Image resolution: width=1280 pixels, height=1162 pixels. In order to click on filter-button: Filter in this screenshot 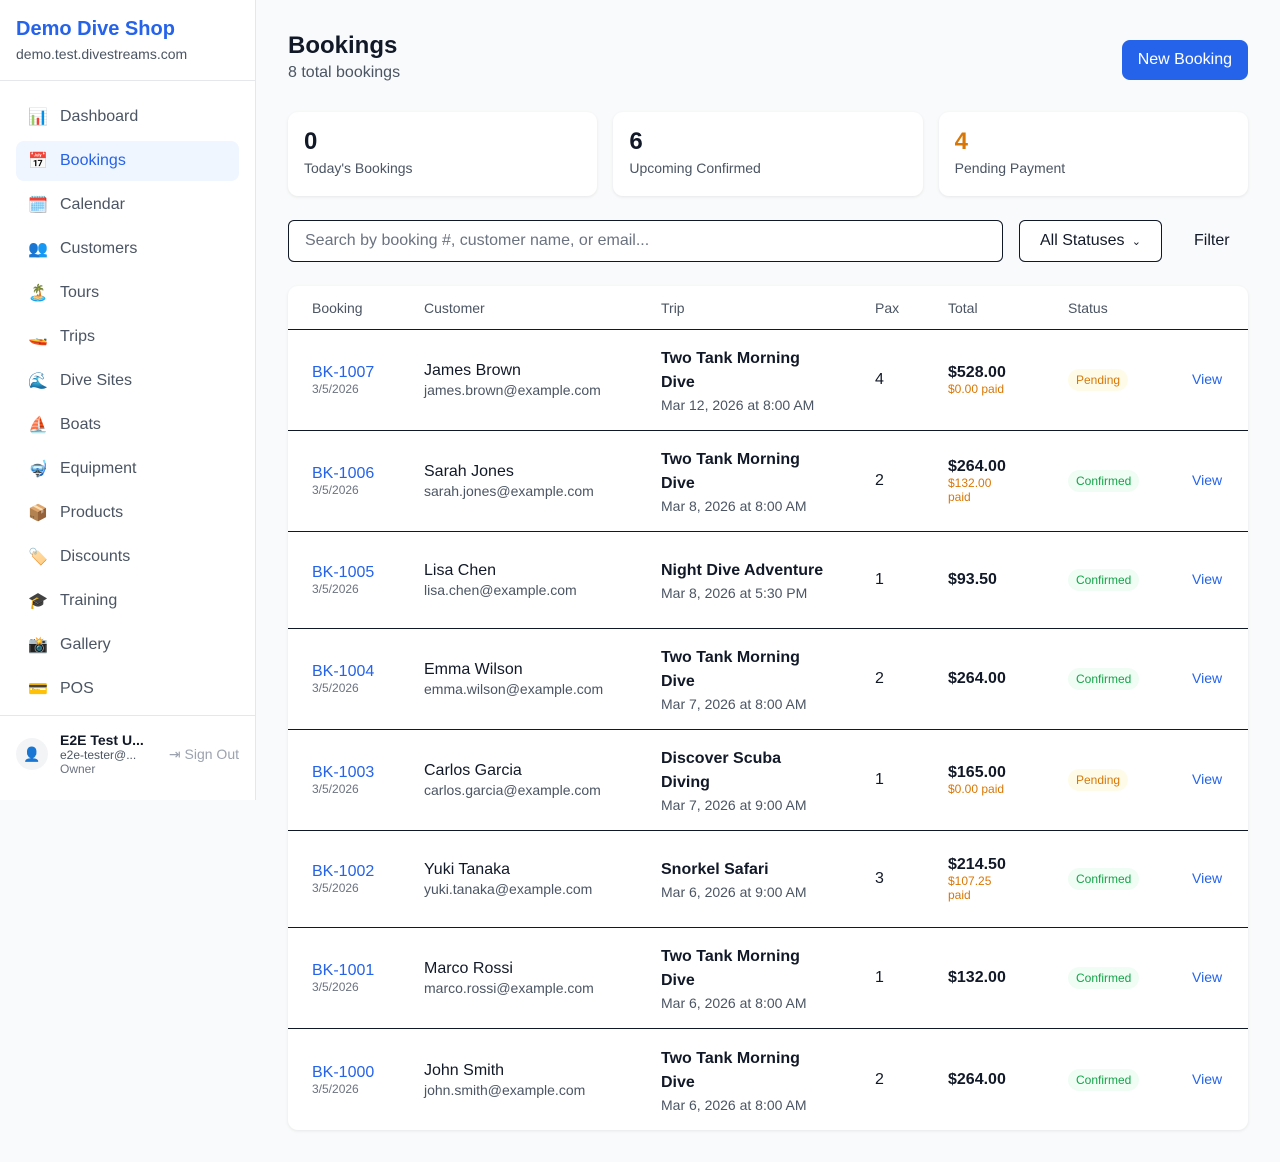, I will do `click(1212, 240)`.